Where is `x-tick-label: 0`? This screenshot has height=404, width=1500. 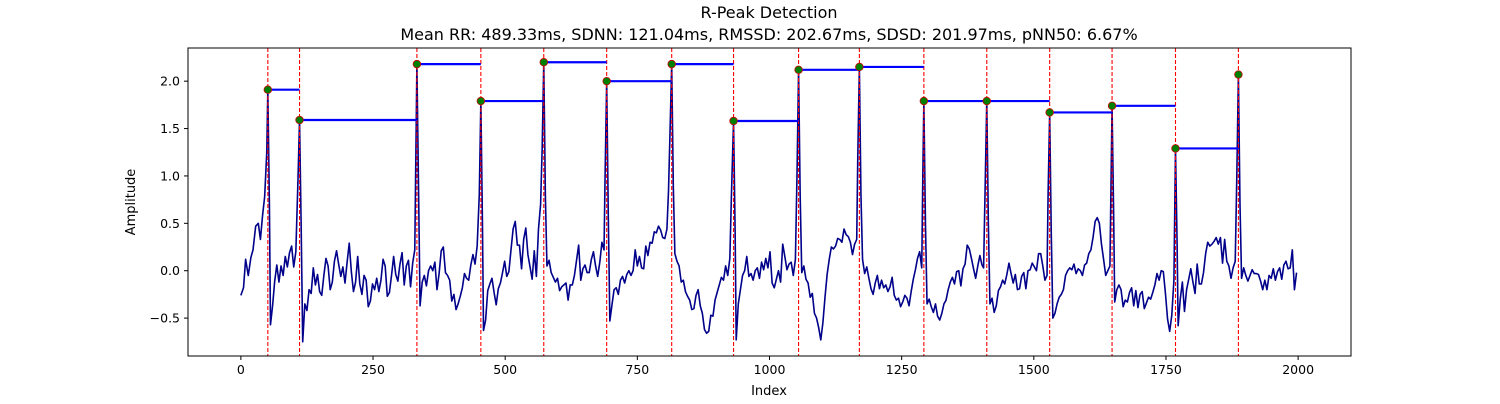
x-tick-label: 0 is located at coordinates (241, 369).